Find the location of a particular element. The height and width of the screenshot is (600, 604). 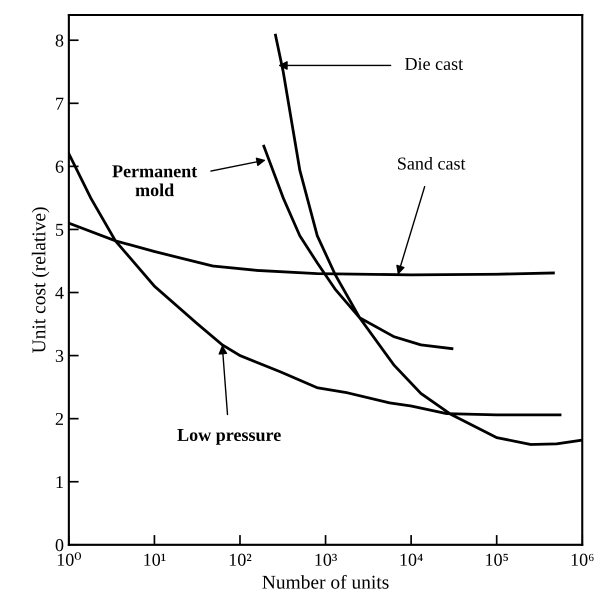

x-tick-label: 10² is located at coordinates (241, 560).